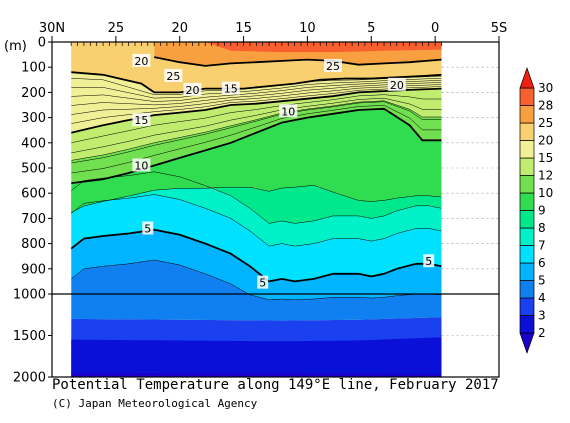 The width and height of the screenshot is (570, 423). I want to click on x-axis: 30N 25 20 15 10 5 0 5S, so click(273, 31).